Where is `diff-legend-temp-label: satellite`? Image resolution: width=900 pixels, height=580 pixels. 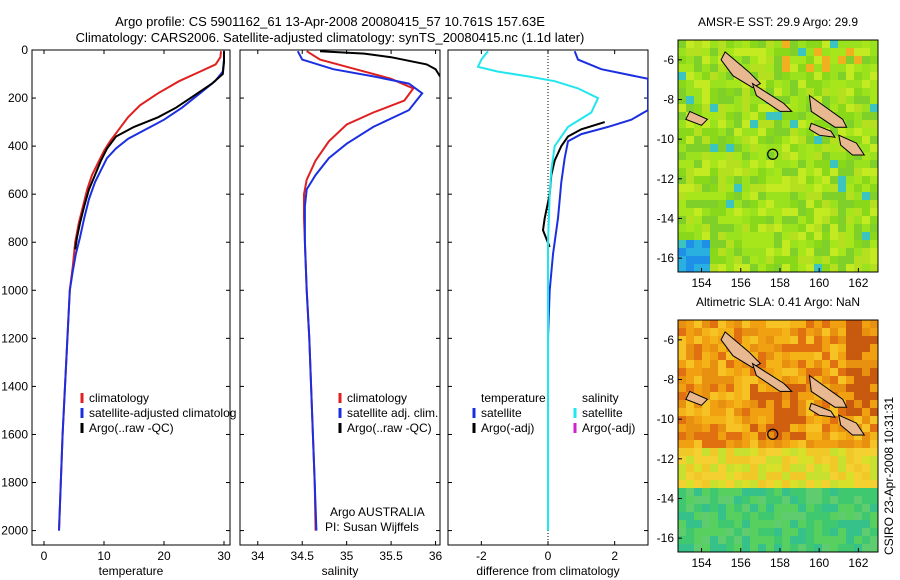
diff-legend-temp-label: satellite is located at coordinates (501, 413).